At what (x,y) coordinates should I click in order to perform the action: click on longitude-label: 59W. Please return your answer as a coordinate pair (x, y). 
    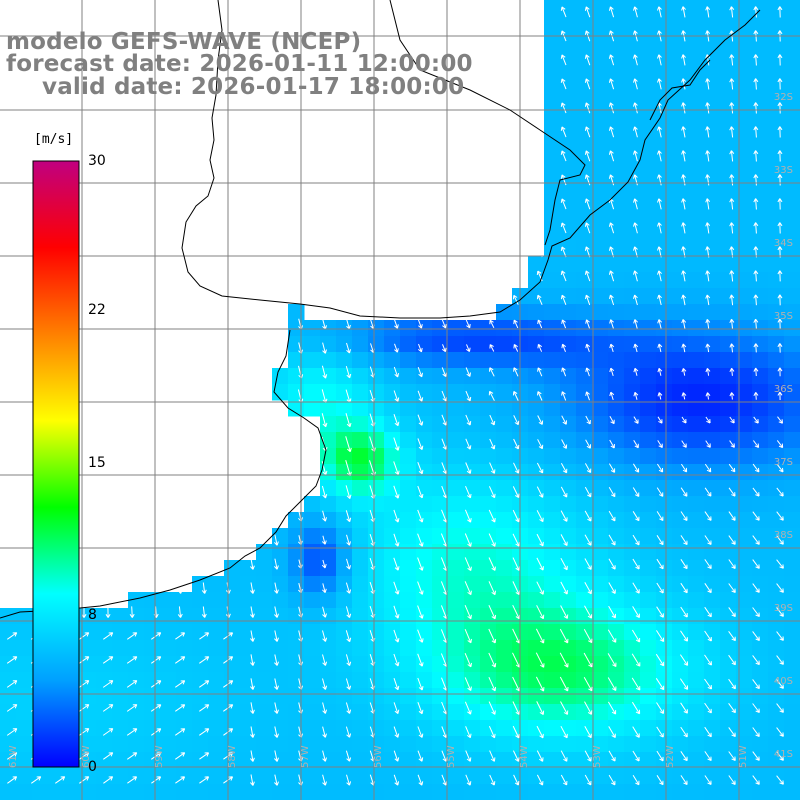
    Looking at the image, I should click on (159, 756).